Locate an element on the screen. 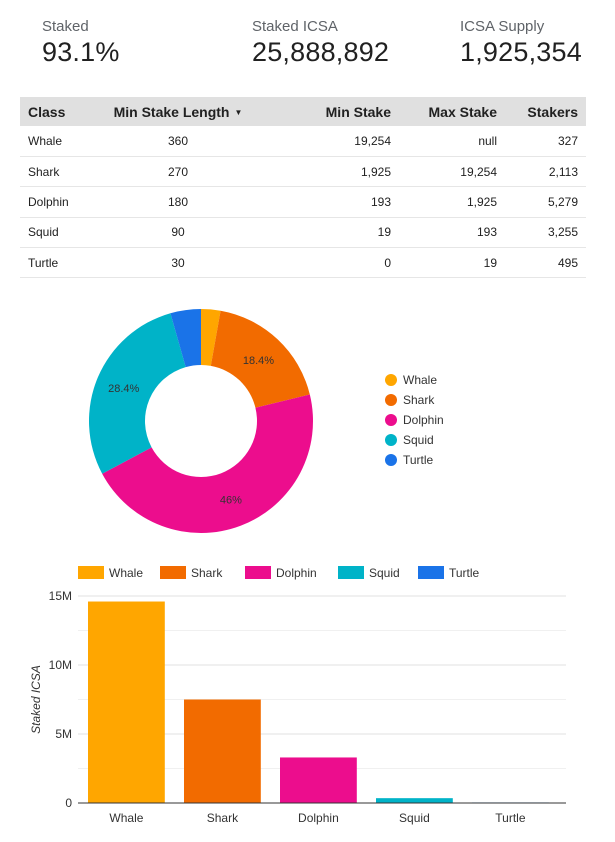 The image size is (615, 842). cell-stakers: 3,255 is located at coordinates (545, 233).